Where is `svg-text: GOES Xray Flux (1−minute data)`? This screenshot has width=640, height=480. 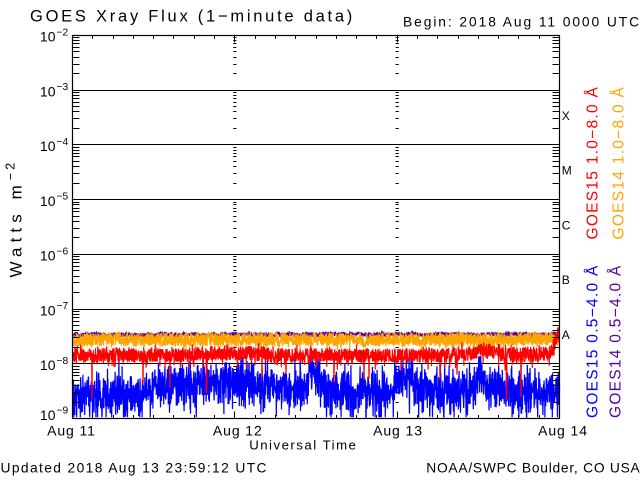 svg-text: GOES Xray Flux (1−minute data) is located at coordinates (192, 16).